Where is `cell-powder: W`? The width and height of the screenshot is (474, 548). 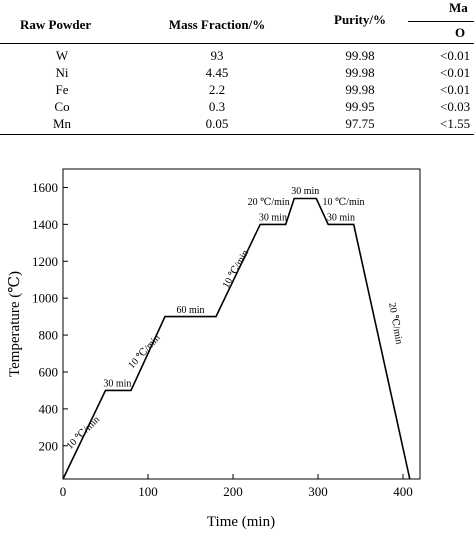
cell-powder: W is located at coordinates (62, 55).